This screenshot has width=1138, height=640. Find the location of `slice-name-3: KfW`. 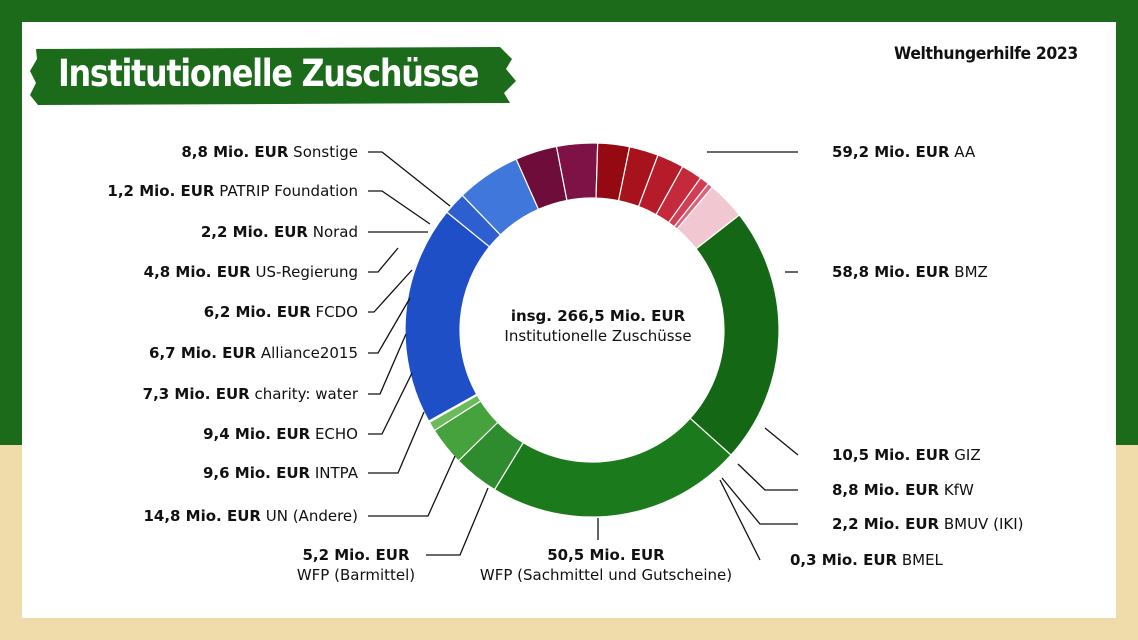

slice-name-3: KfW is located at coordinates (956, 490).